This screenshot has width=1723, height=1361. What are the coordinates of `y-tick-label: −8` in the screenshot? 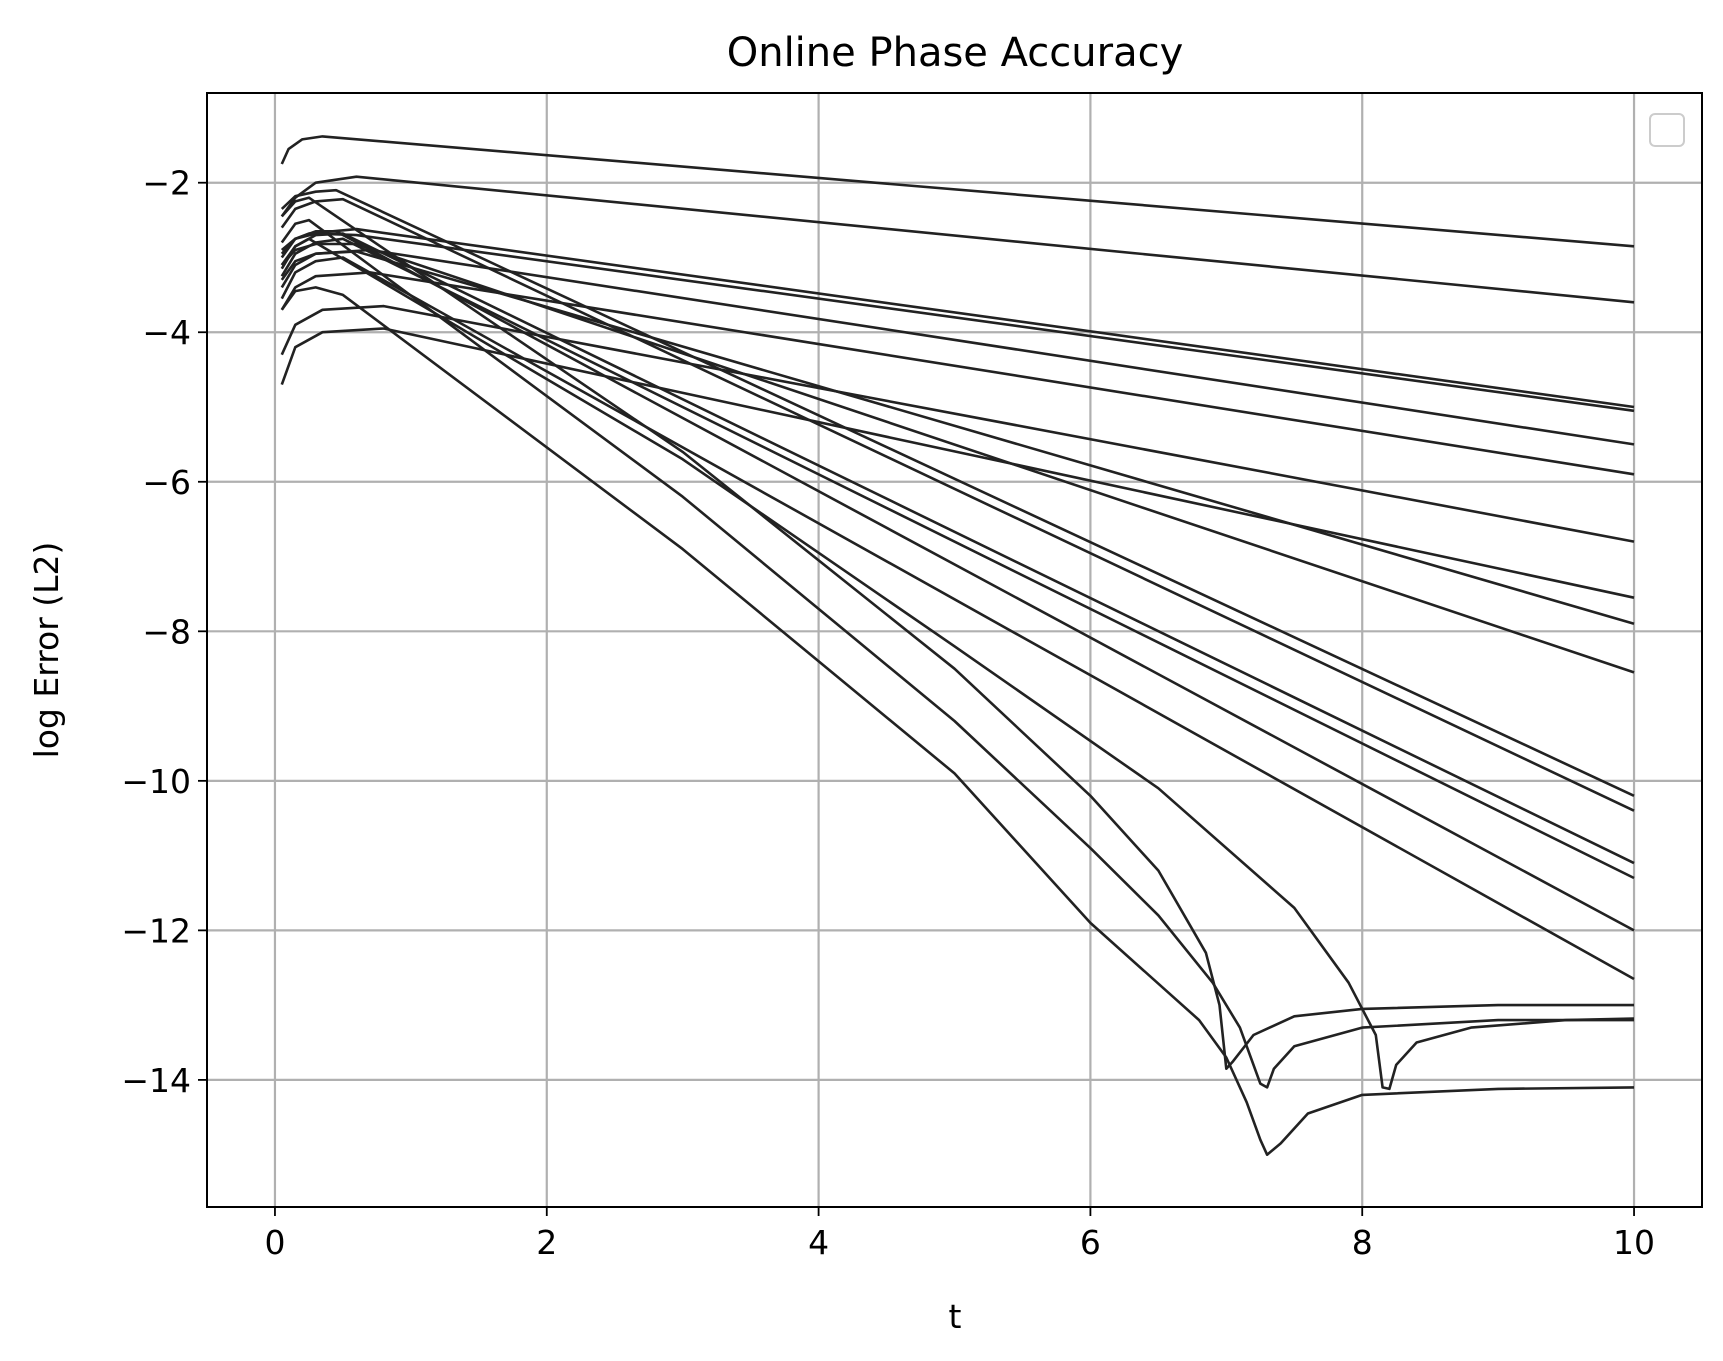 It's located at (166, 631).